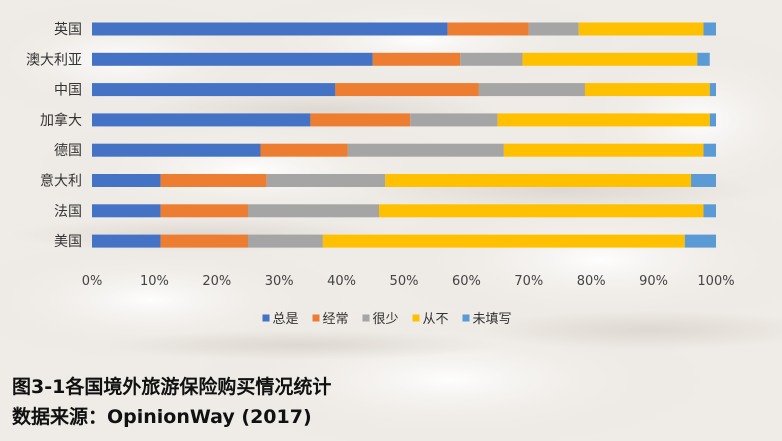 The width and height of the screenshot is (782, 441). Describe the element at coordinates (279, 281) in the screenshot. I see `x-tick-label: 30%` at that location.